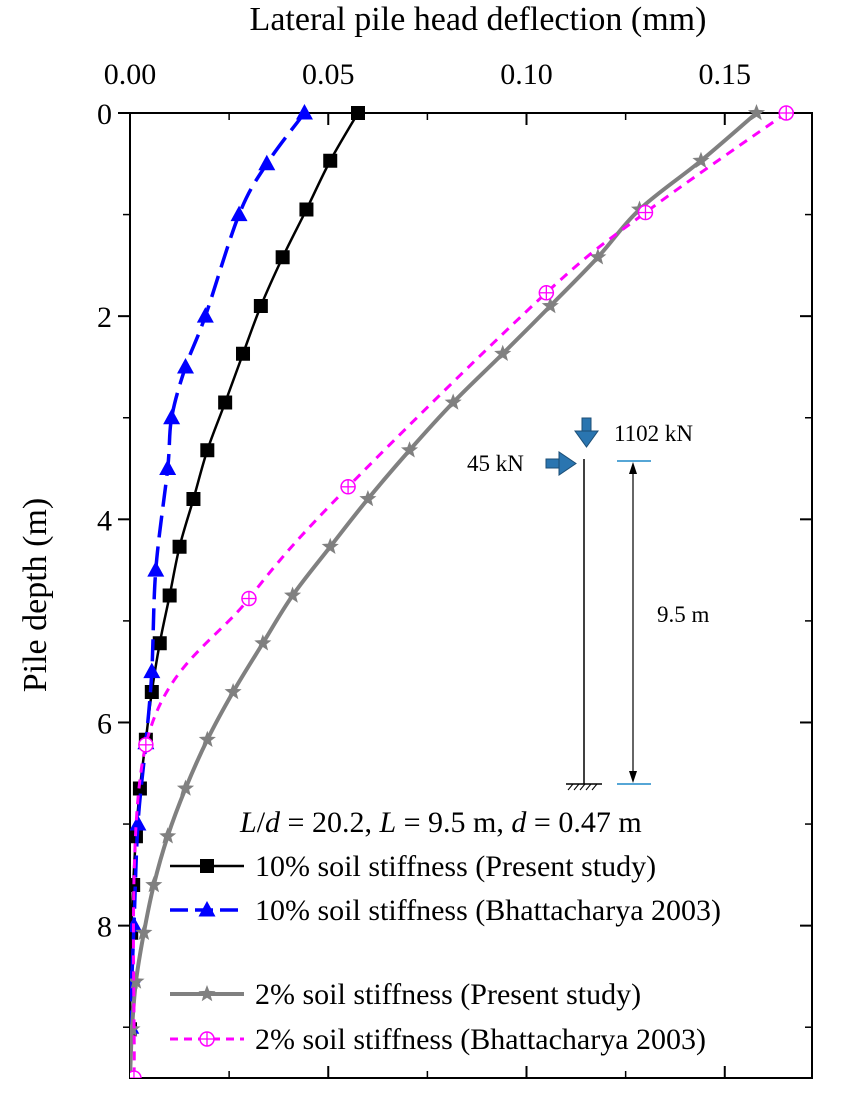 The height and width of the screenshot is (1095, 842). Describe the element at coordinates (526, 74) in the screenshot. I see `x-tick-label: 0.10` at that location.